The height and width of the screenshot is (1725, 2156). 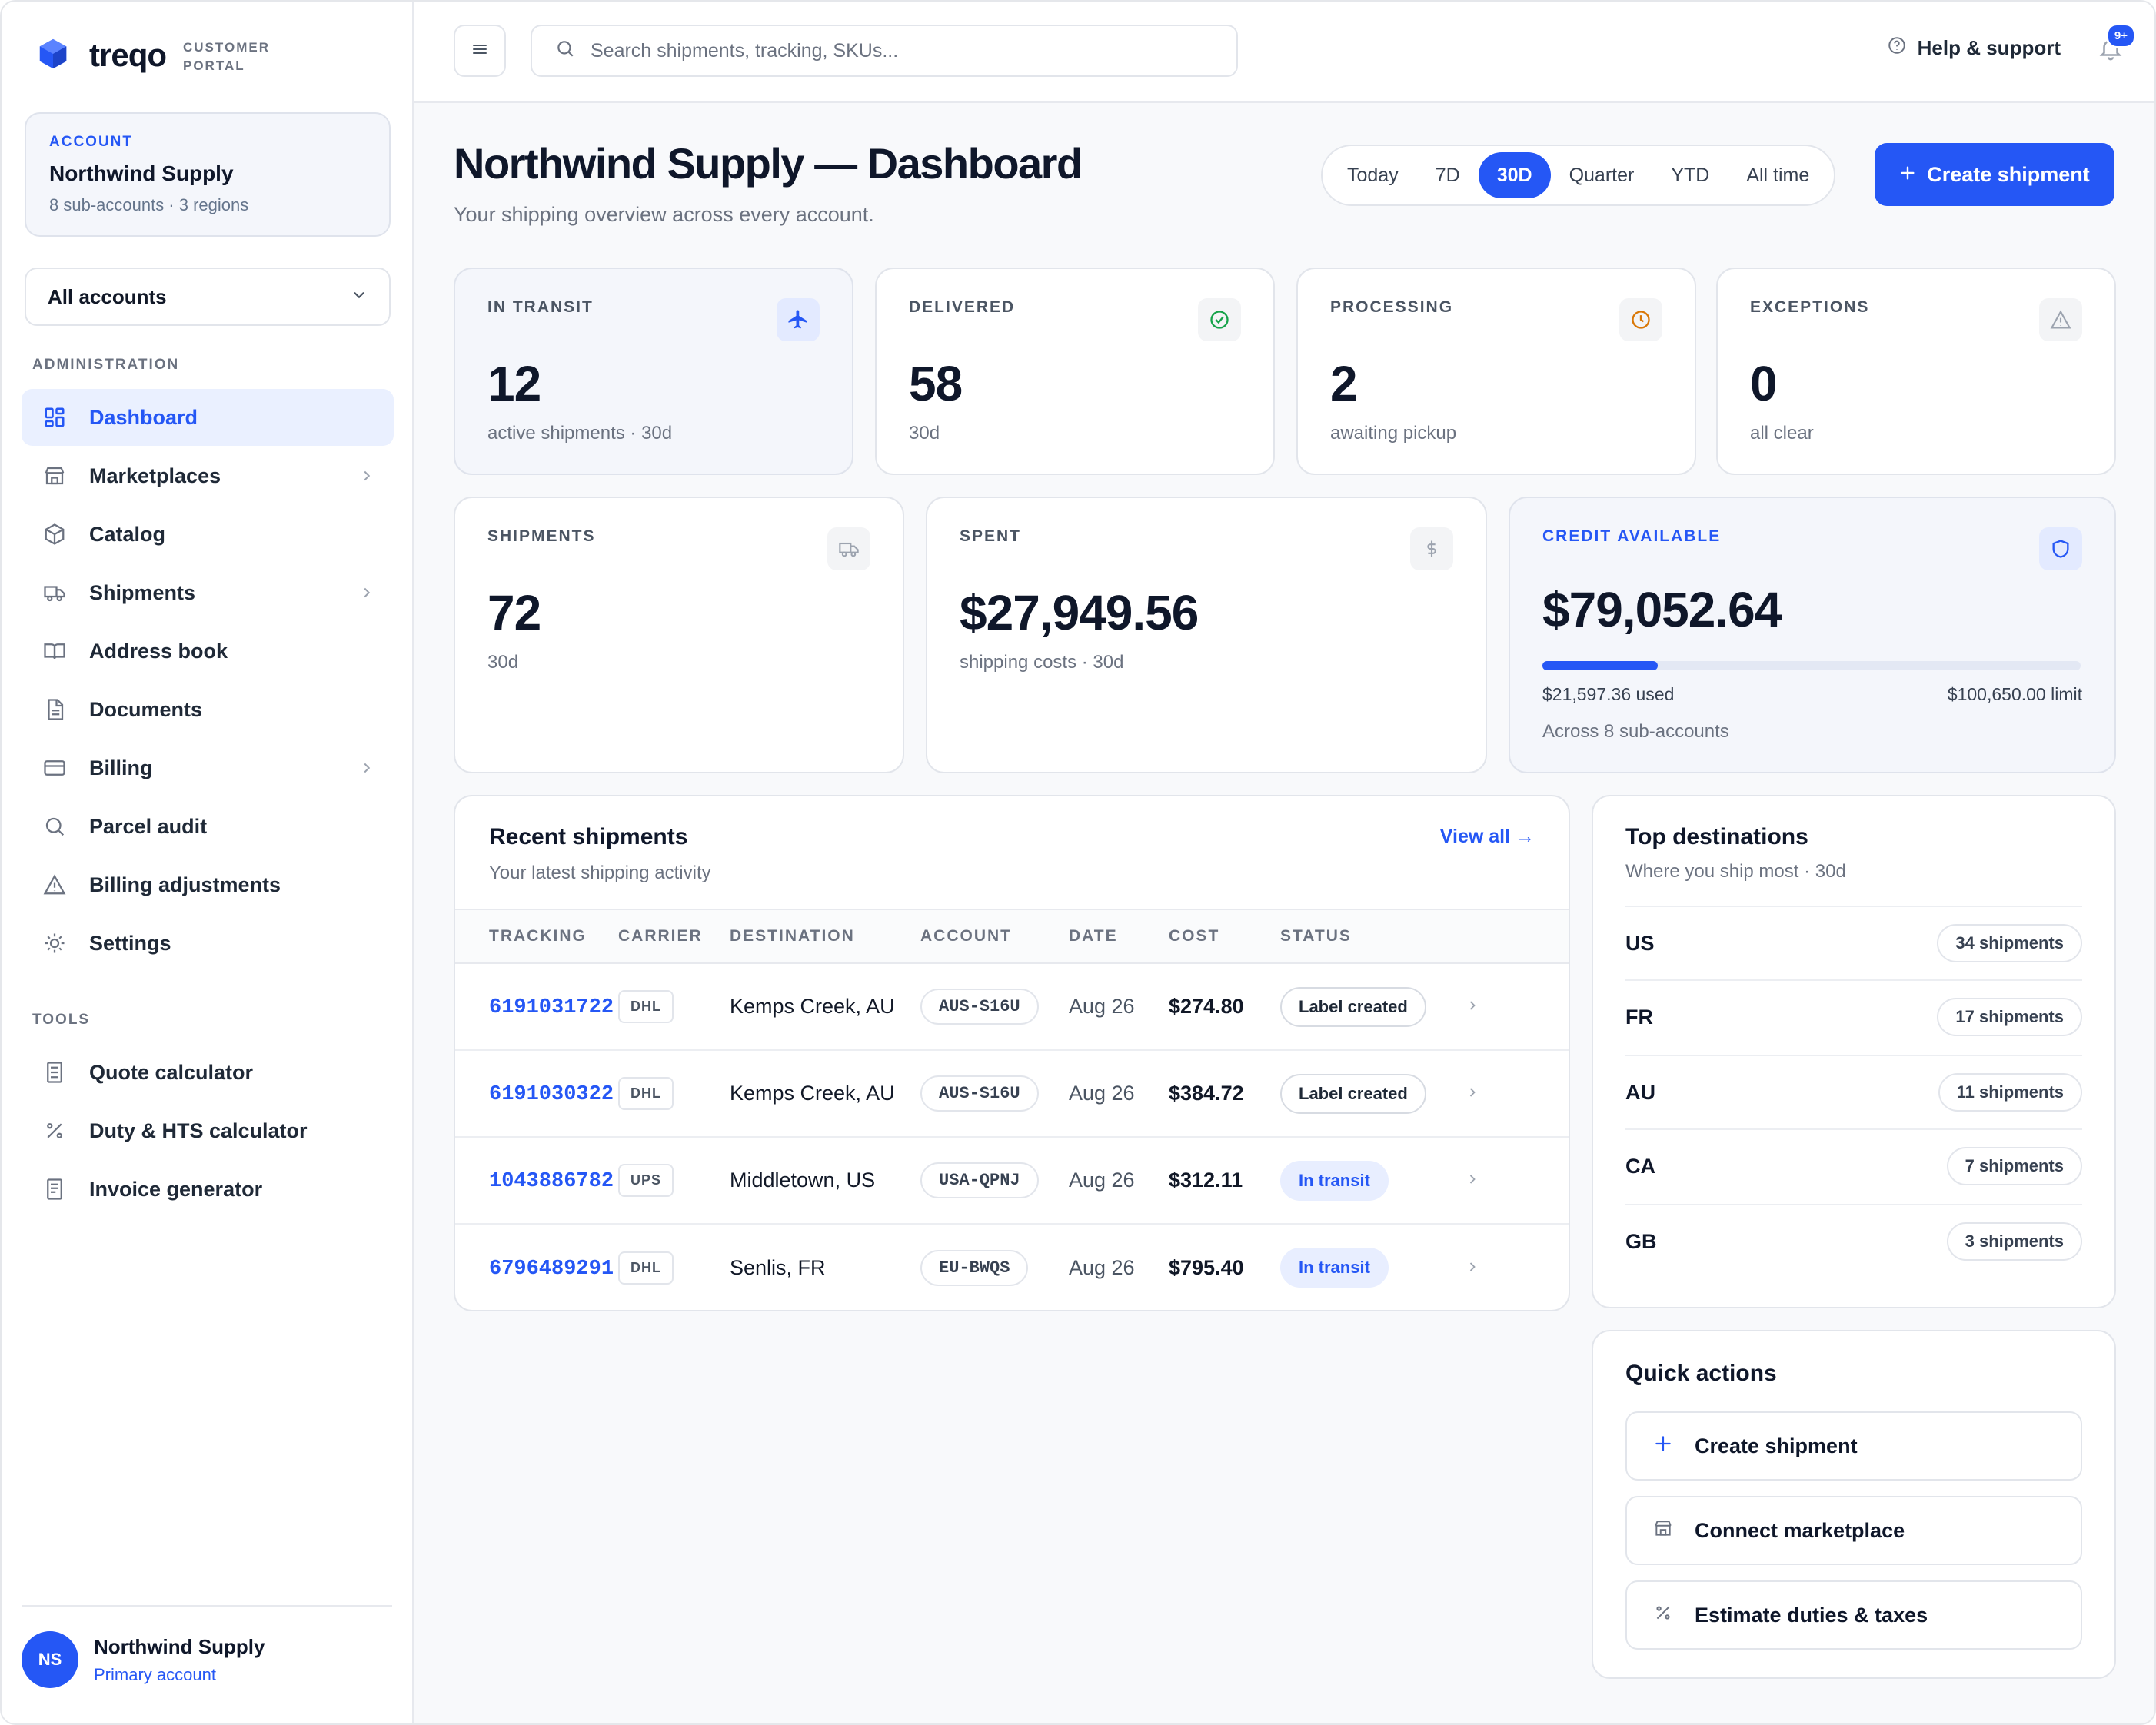 What do you see at coordinates (1393, 433) in the screenshot?
I see `stat-sub: awaiting pickup` at bounding box center [1393, 433].